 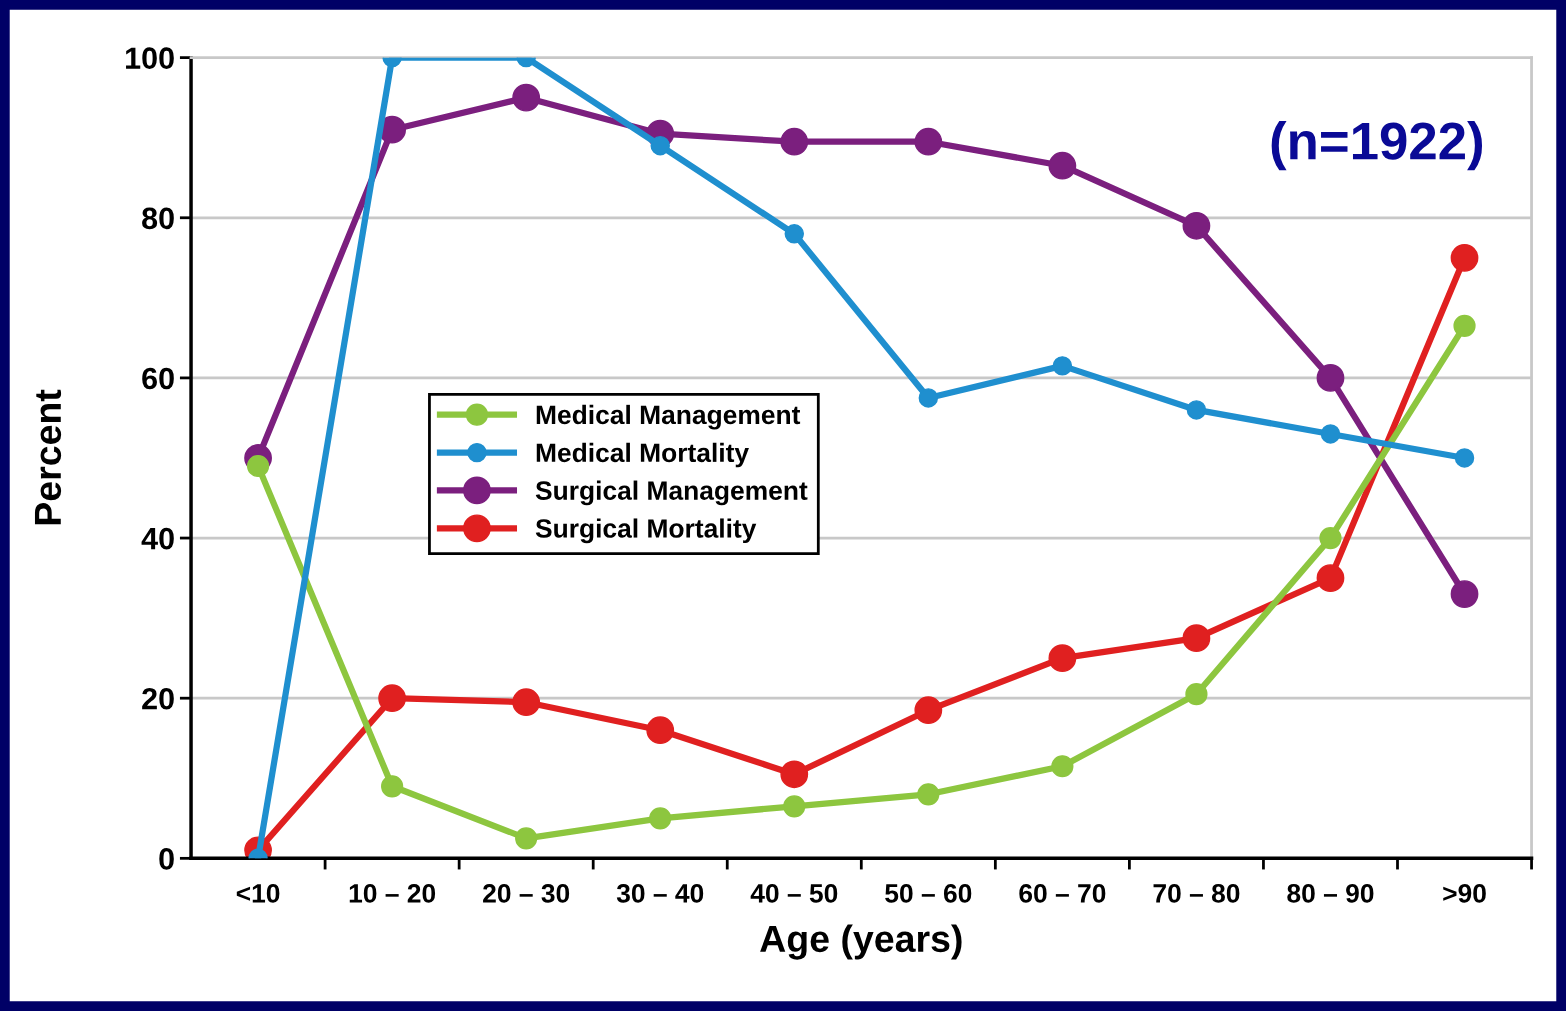 What do you see at coordinates (1464, 893) in the screenshot?
I see `x-tick-label: >90` at bounding box center [1464, 893].